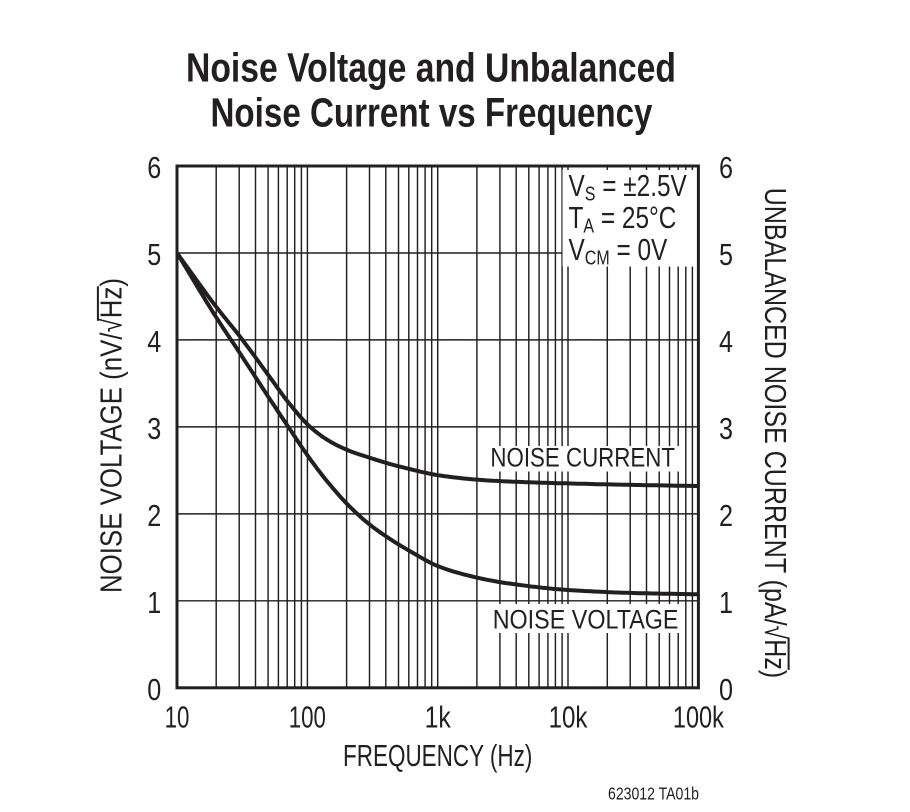  Describe the element at coordinates (628, 186) in the screenshot. I see `svg-text: VS = ±2.5V` at that location.